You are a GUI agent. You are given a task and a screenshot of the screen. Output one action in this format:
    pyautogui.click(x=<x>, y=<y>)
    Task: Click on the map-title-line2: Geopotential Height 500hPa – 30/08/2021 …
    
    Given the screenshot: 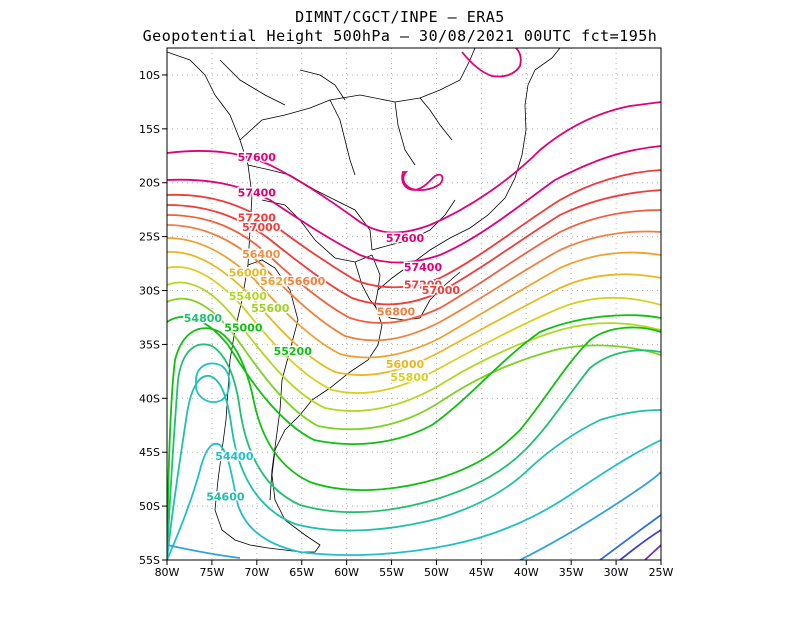 What is the action you would take?
    pyautogui.click(x=400, y=36)
    